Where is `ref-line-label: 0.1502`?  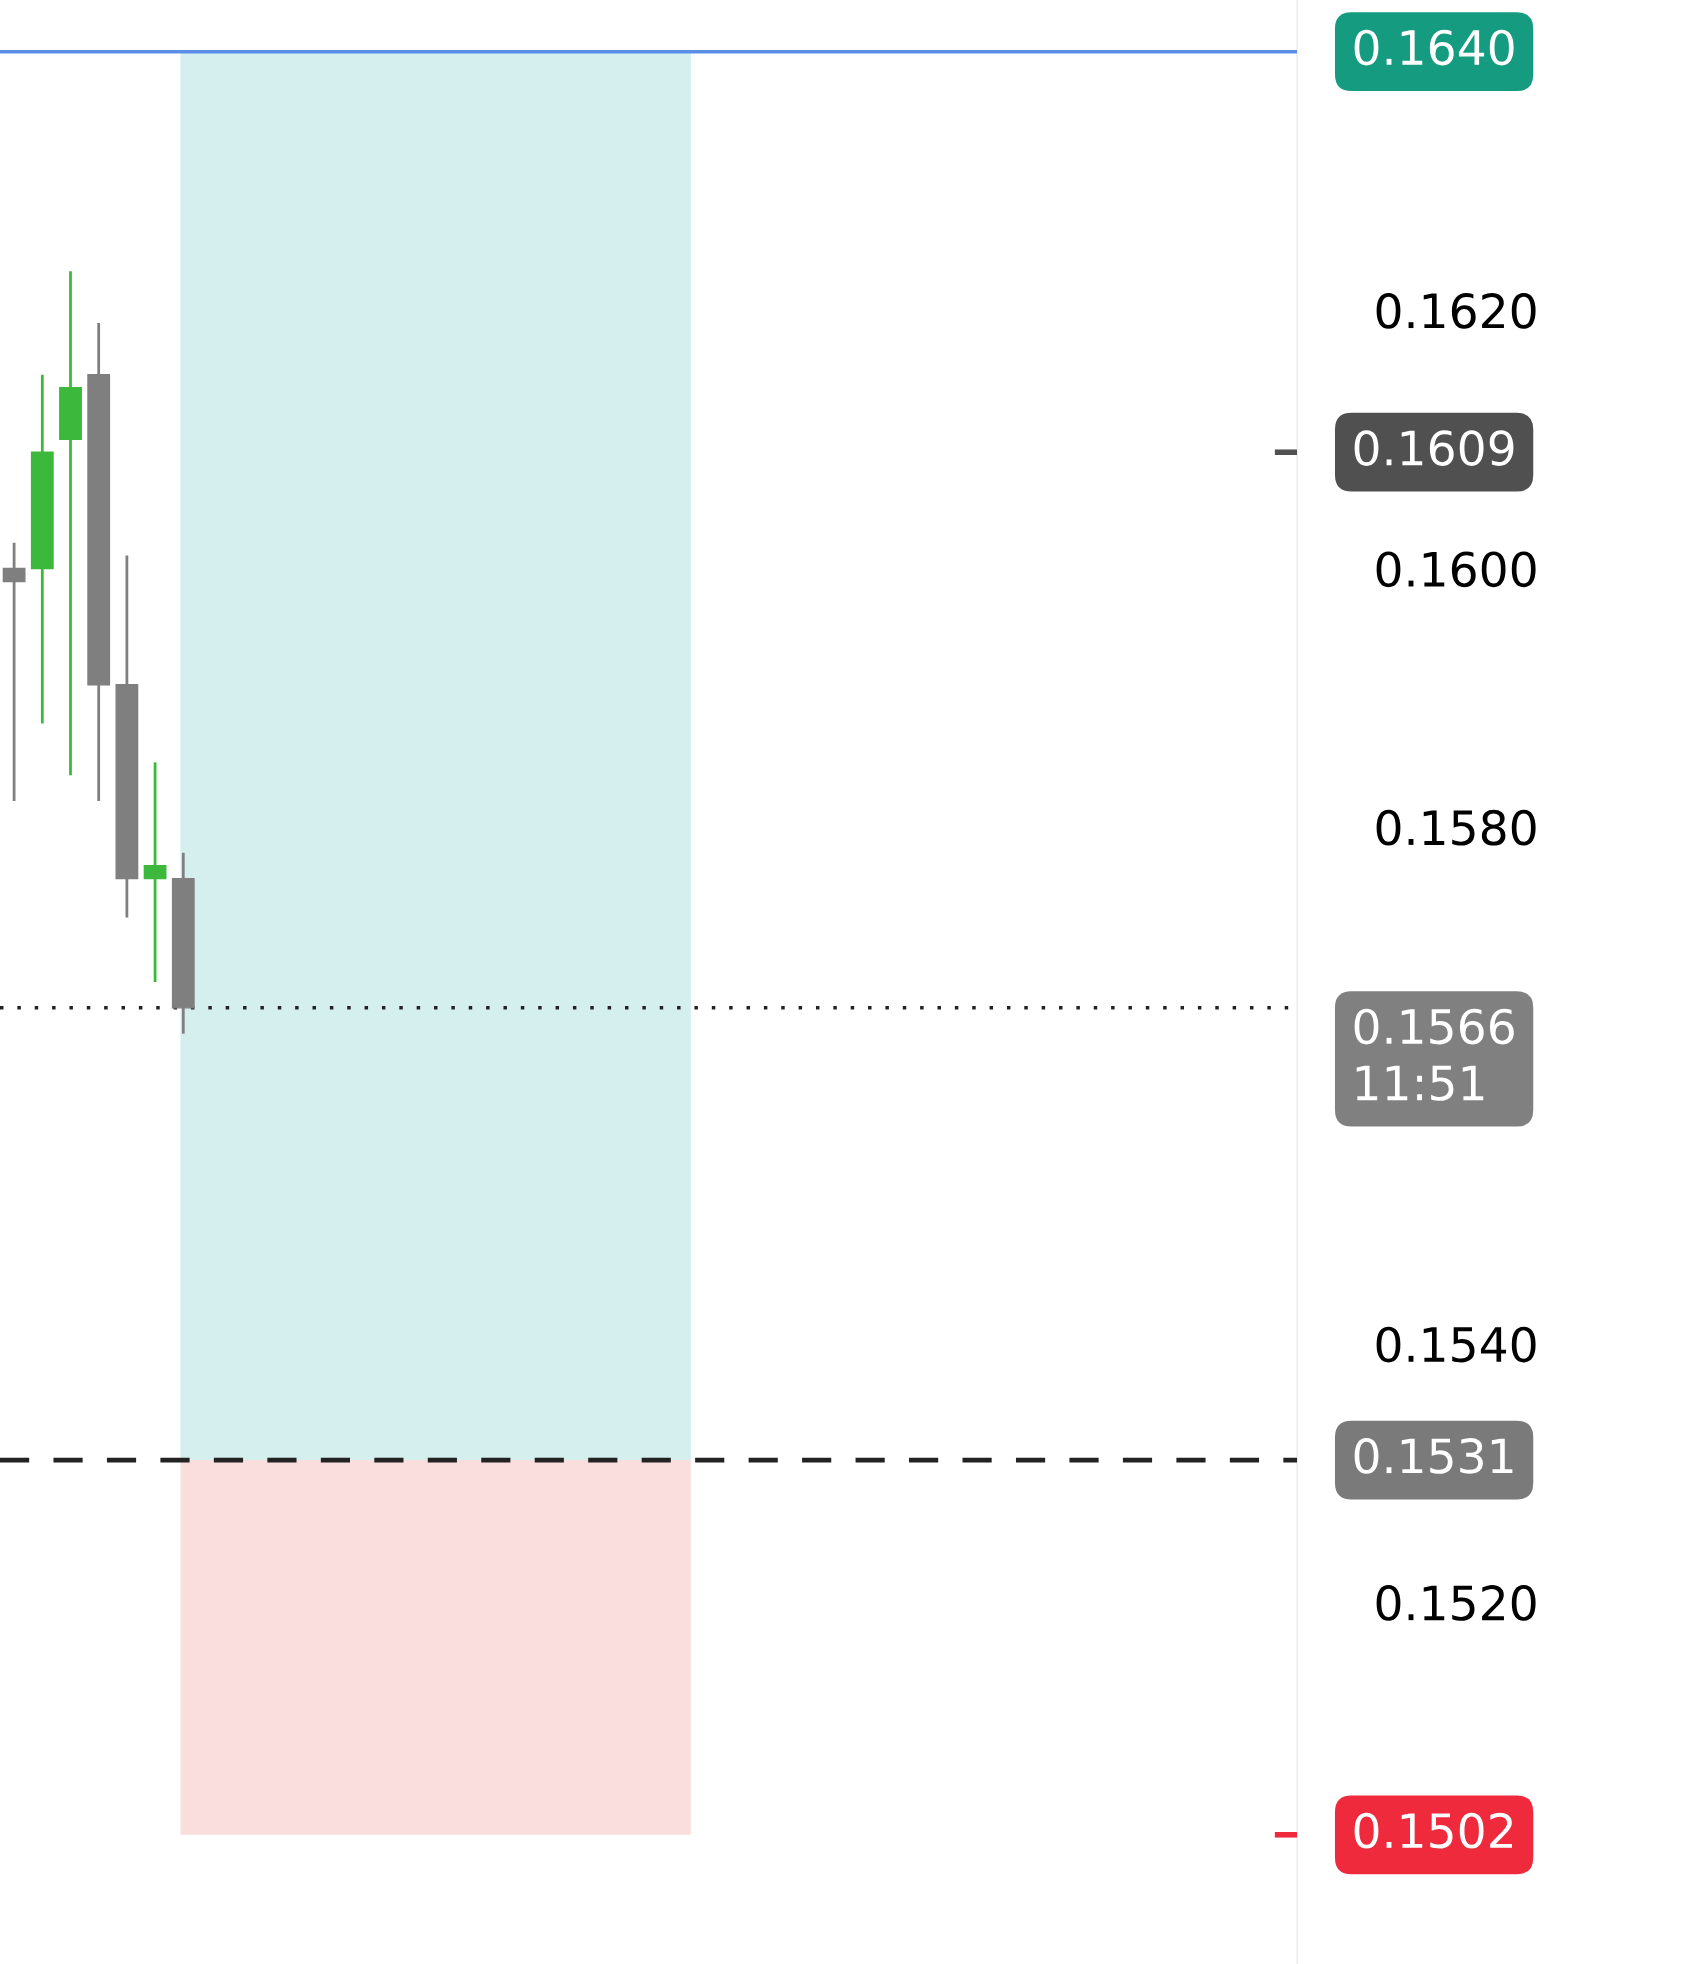
ref-line-label: 0.1502 is located at coordinates (1433, 1830).